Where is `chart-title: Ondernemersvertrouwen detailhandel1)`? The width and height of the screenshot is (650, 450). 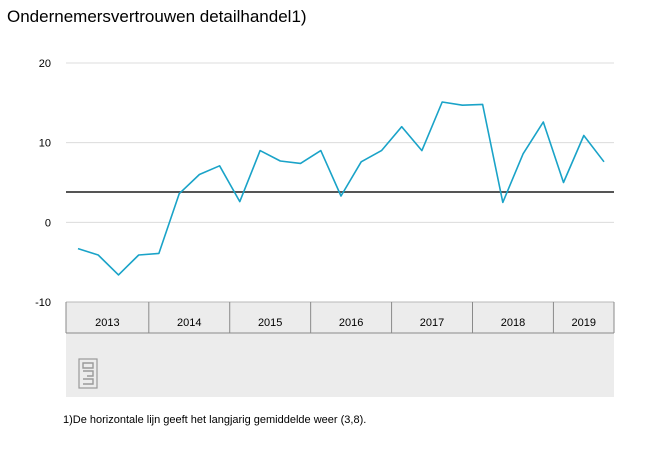
chart-title: Ondernemersvertrouwen detailhandel1) is located at coordinates (157, 16).